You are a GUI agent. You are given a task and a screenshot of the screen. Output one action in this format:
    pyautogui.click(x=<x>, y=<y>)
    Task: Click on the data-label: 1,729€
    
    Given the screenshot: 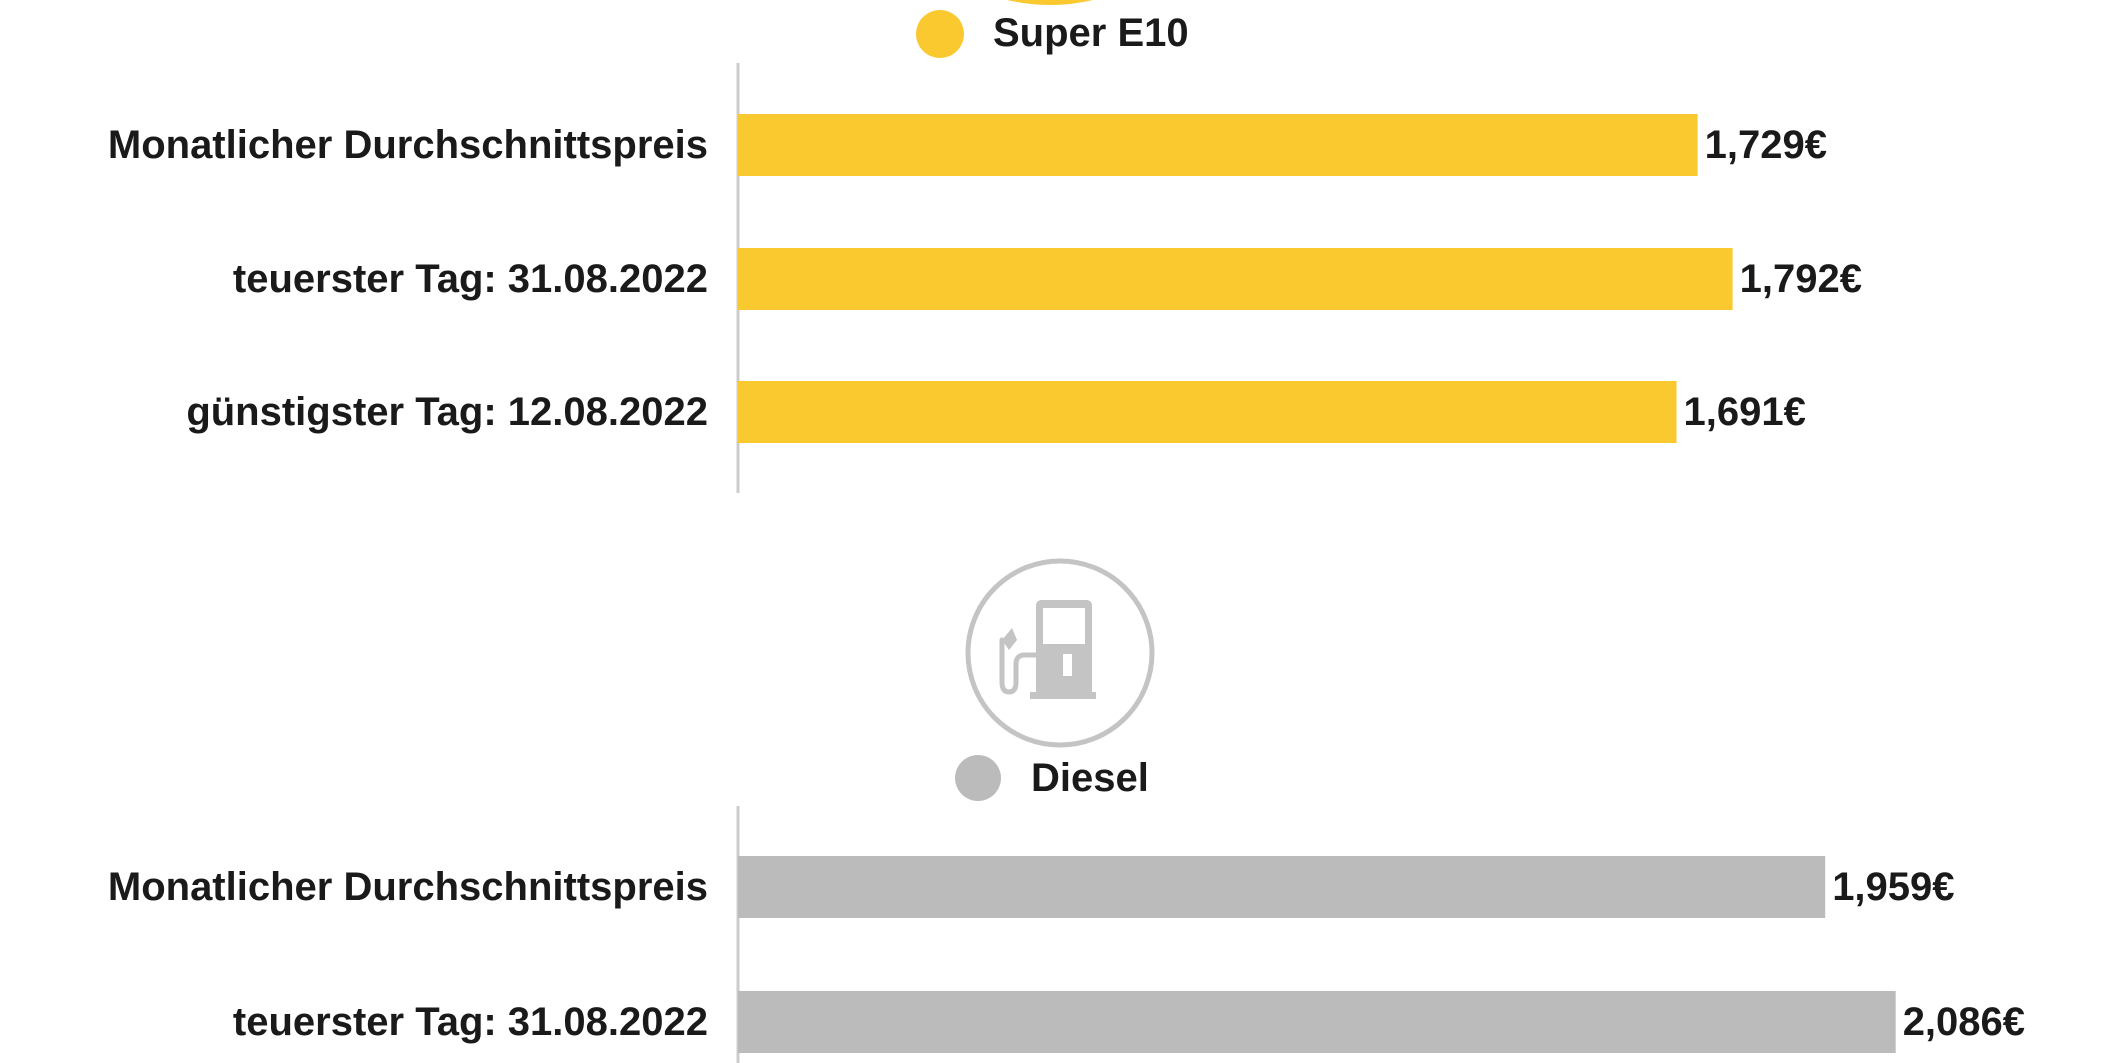 What is the action you would take?
    pyautogui.click(x=1766, y=145)
    